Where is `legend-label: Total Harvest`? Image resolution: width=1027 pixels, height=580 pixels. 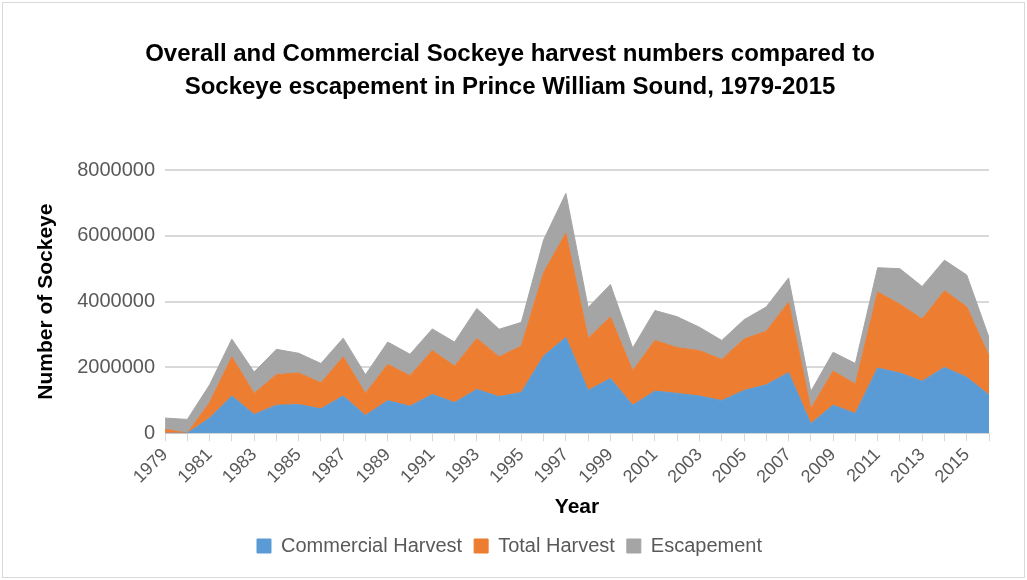 legend-label: Total Harvest is located at coordinates (557, 544).